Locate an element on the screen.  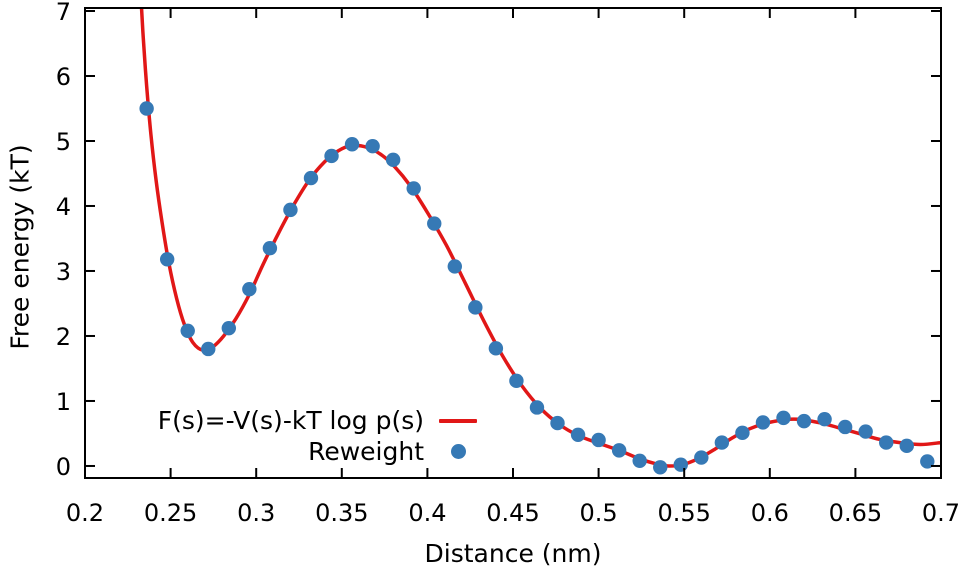
x-tick-label: 0.65 is located at coordinates (855, 513).